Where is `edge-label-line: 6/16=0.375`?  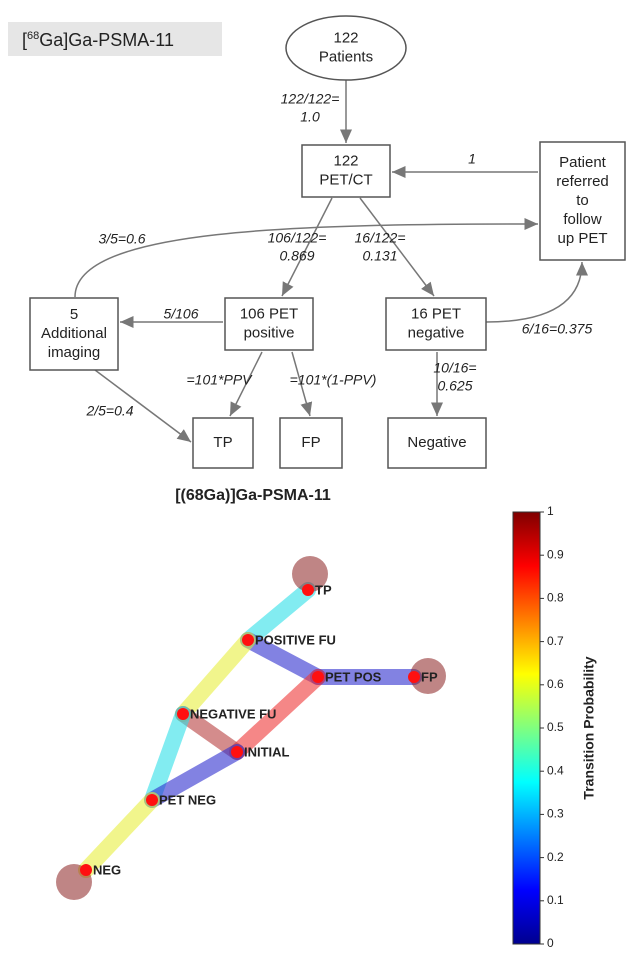 edge-label-line: 6/16=0.375 is located at coordinates (557, 329).